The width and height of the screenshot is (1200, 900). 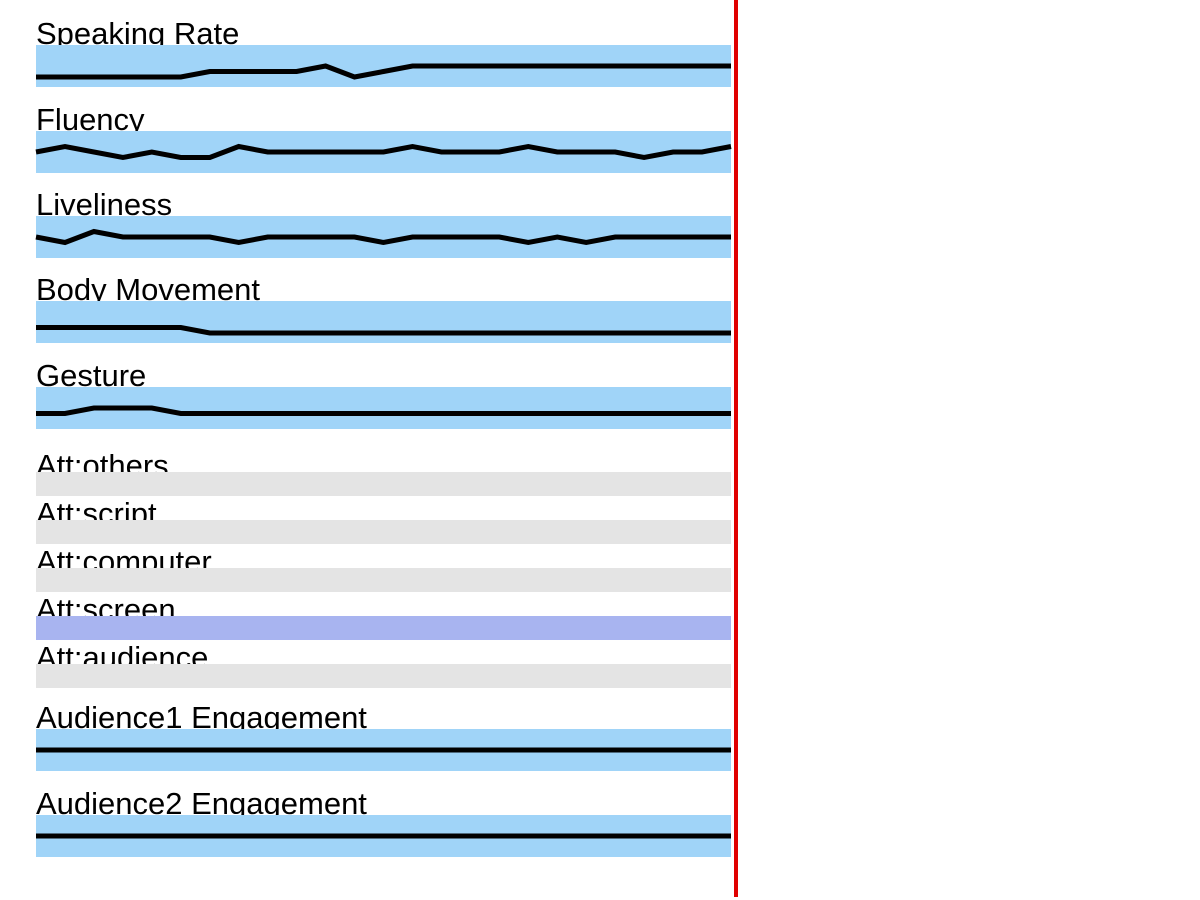 I want to click on att-audience-band, so click(x=383, y=676).